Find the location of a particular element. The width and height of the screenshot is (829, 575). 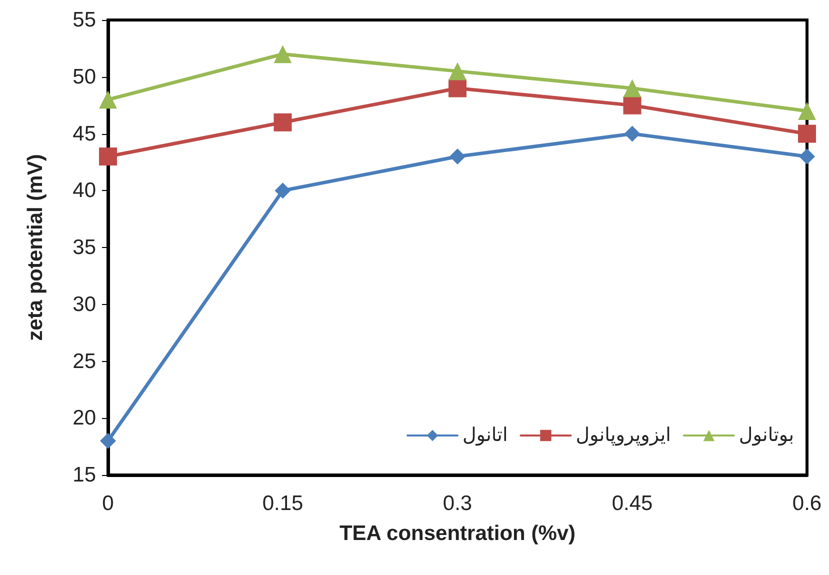

y-tick-label: 20 is located at coordinates (84, 418).